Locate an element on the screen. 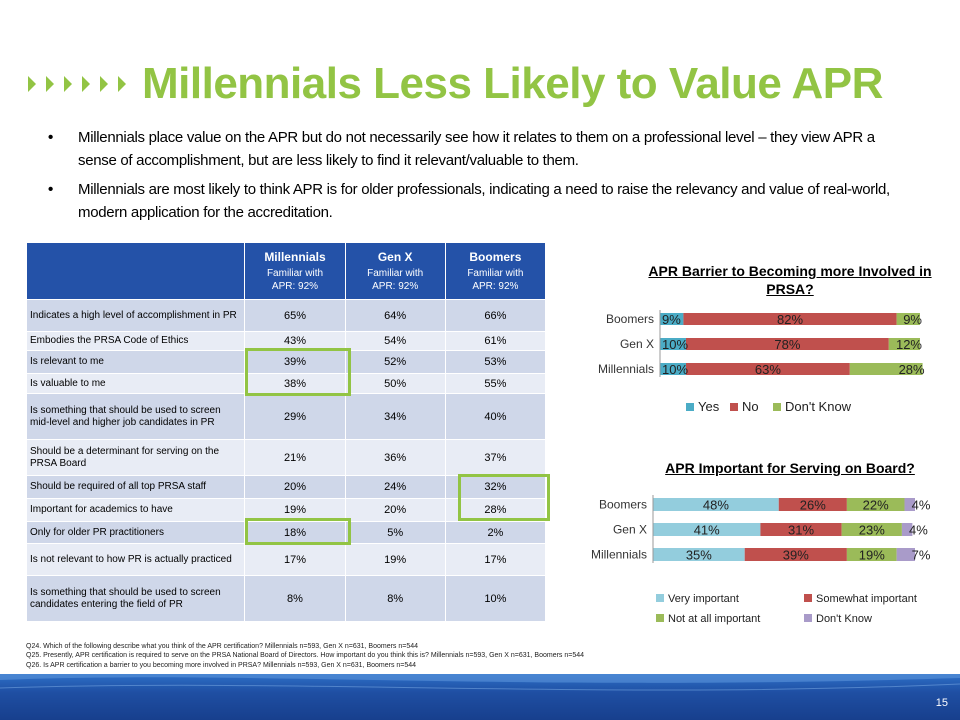 The height and width of the screenshot is (720, 960). legend-label: Not at all important is located at coordinates (714, 619).